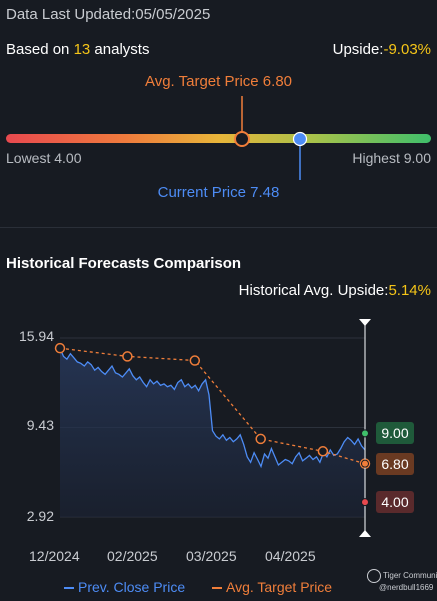  Describe the element at coordinates (395, 502) in the screenshot. I see `low-target-badge: 4.00` at that location.